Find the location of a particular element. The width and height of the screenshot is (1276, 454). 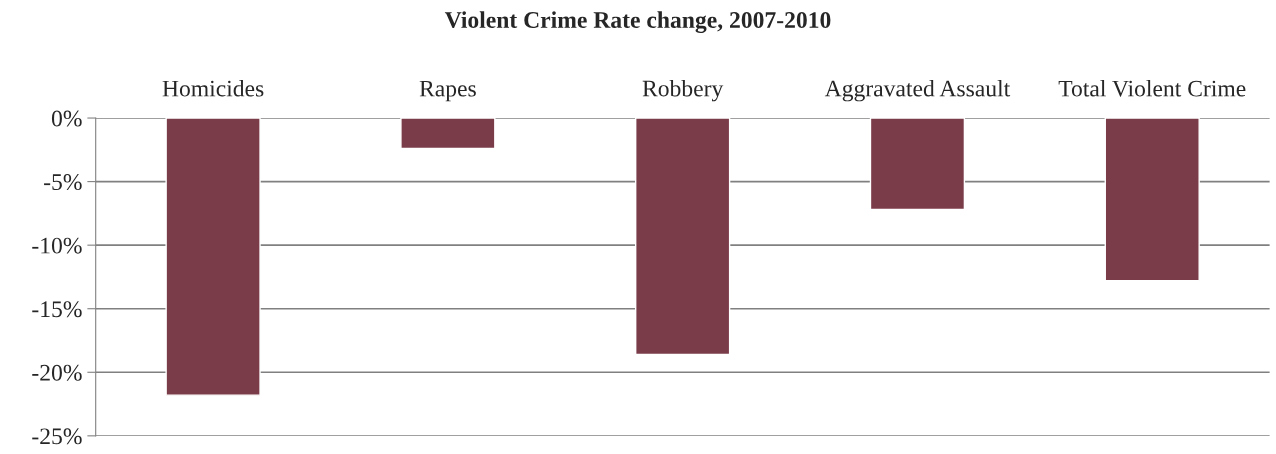

chart-title: Violent Crime Rate change, 2007-2010 is located at coordinates (637, 22).